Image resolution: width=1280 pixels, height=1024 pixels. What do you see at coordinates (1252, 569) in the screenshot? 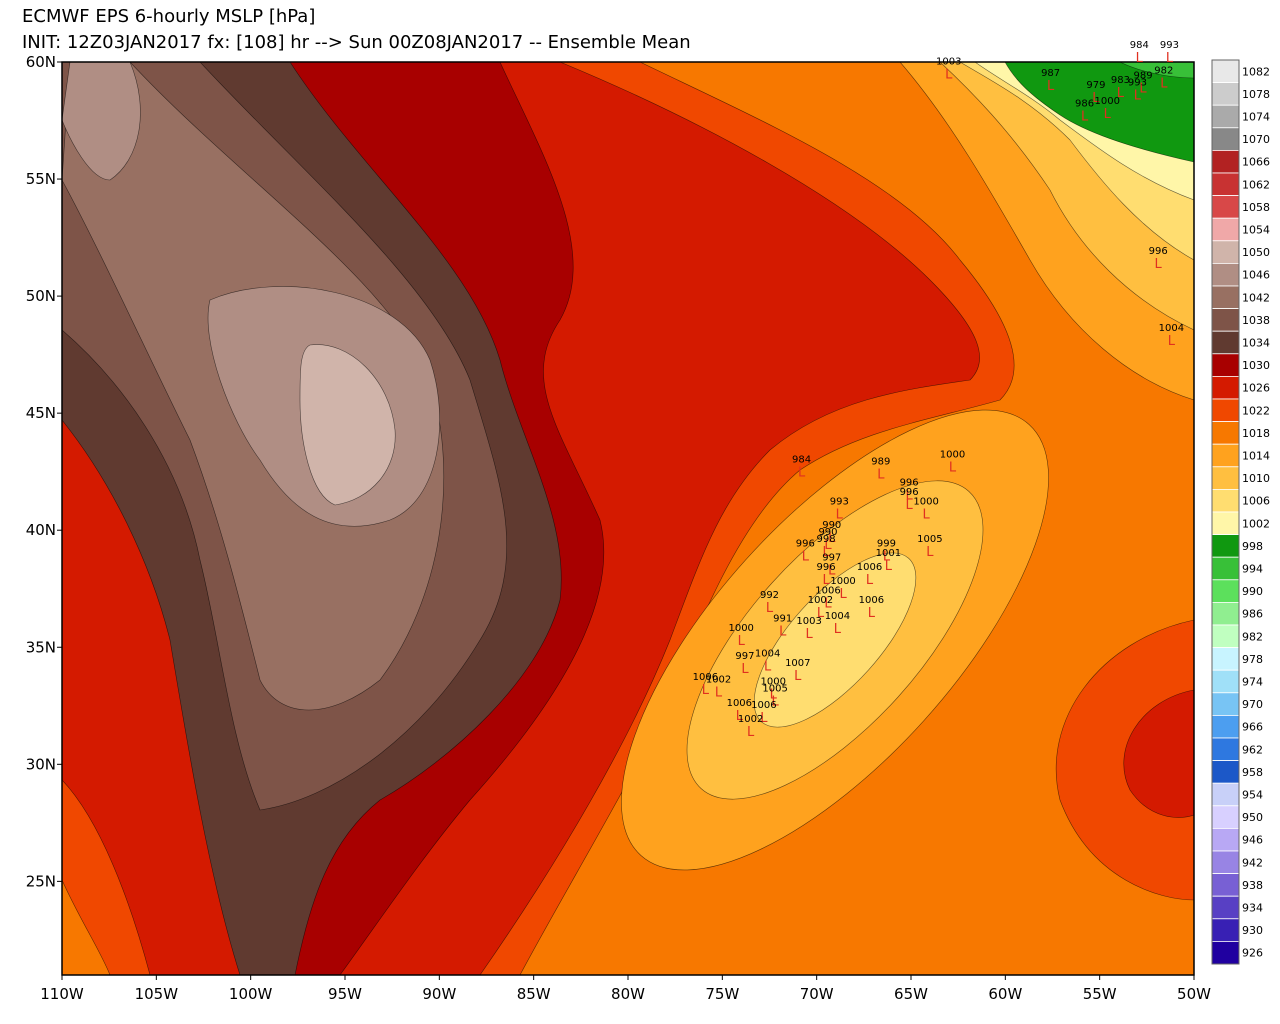
I see `colorbar-label: 994` at bounding box center [1252, 569].